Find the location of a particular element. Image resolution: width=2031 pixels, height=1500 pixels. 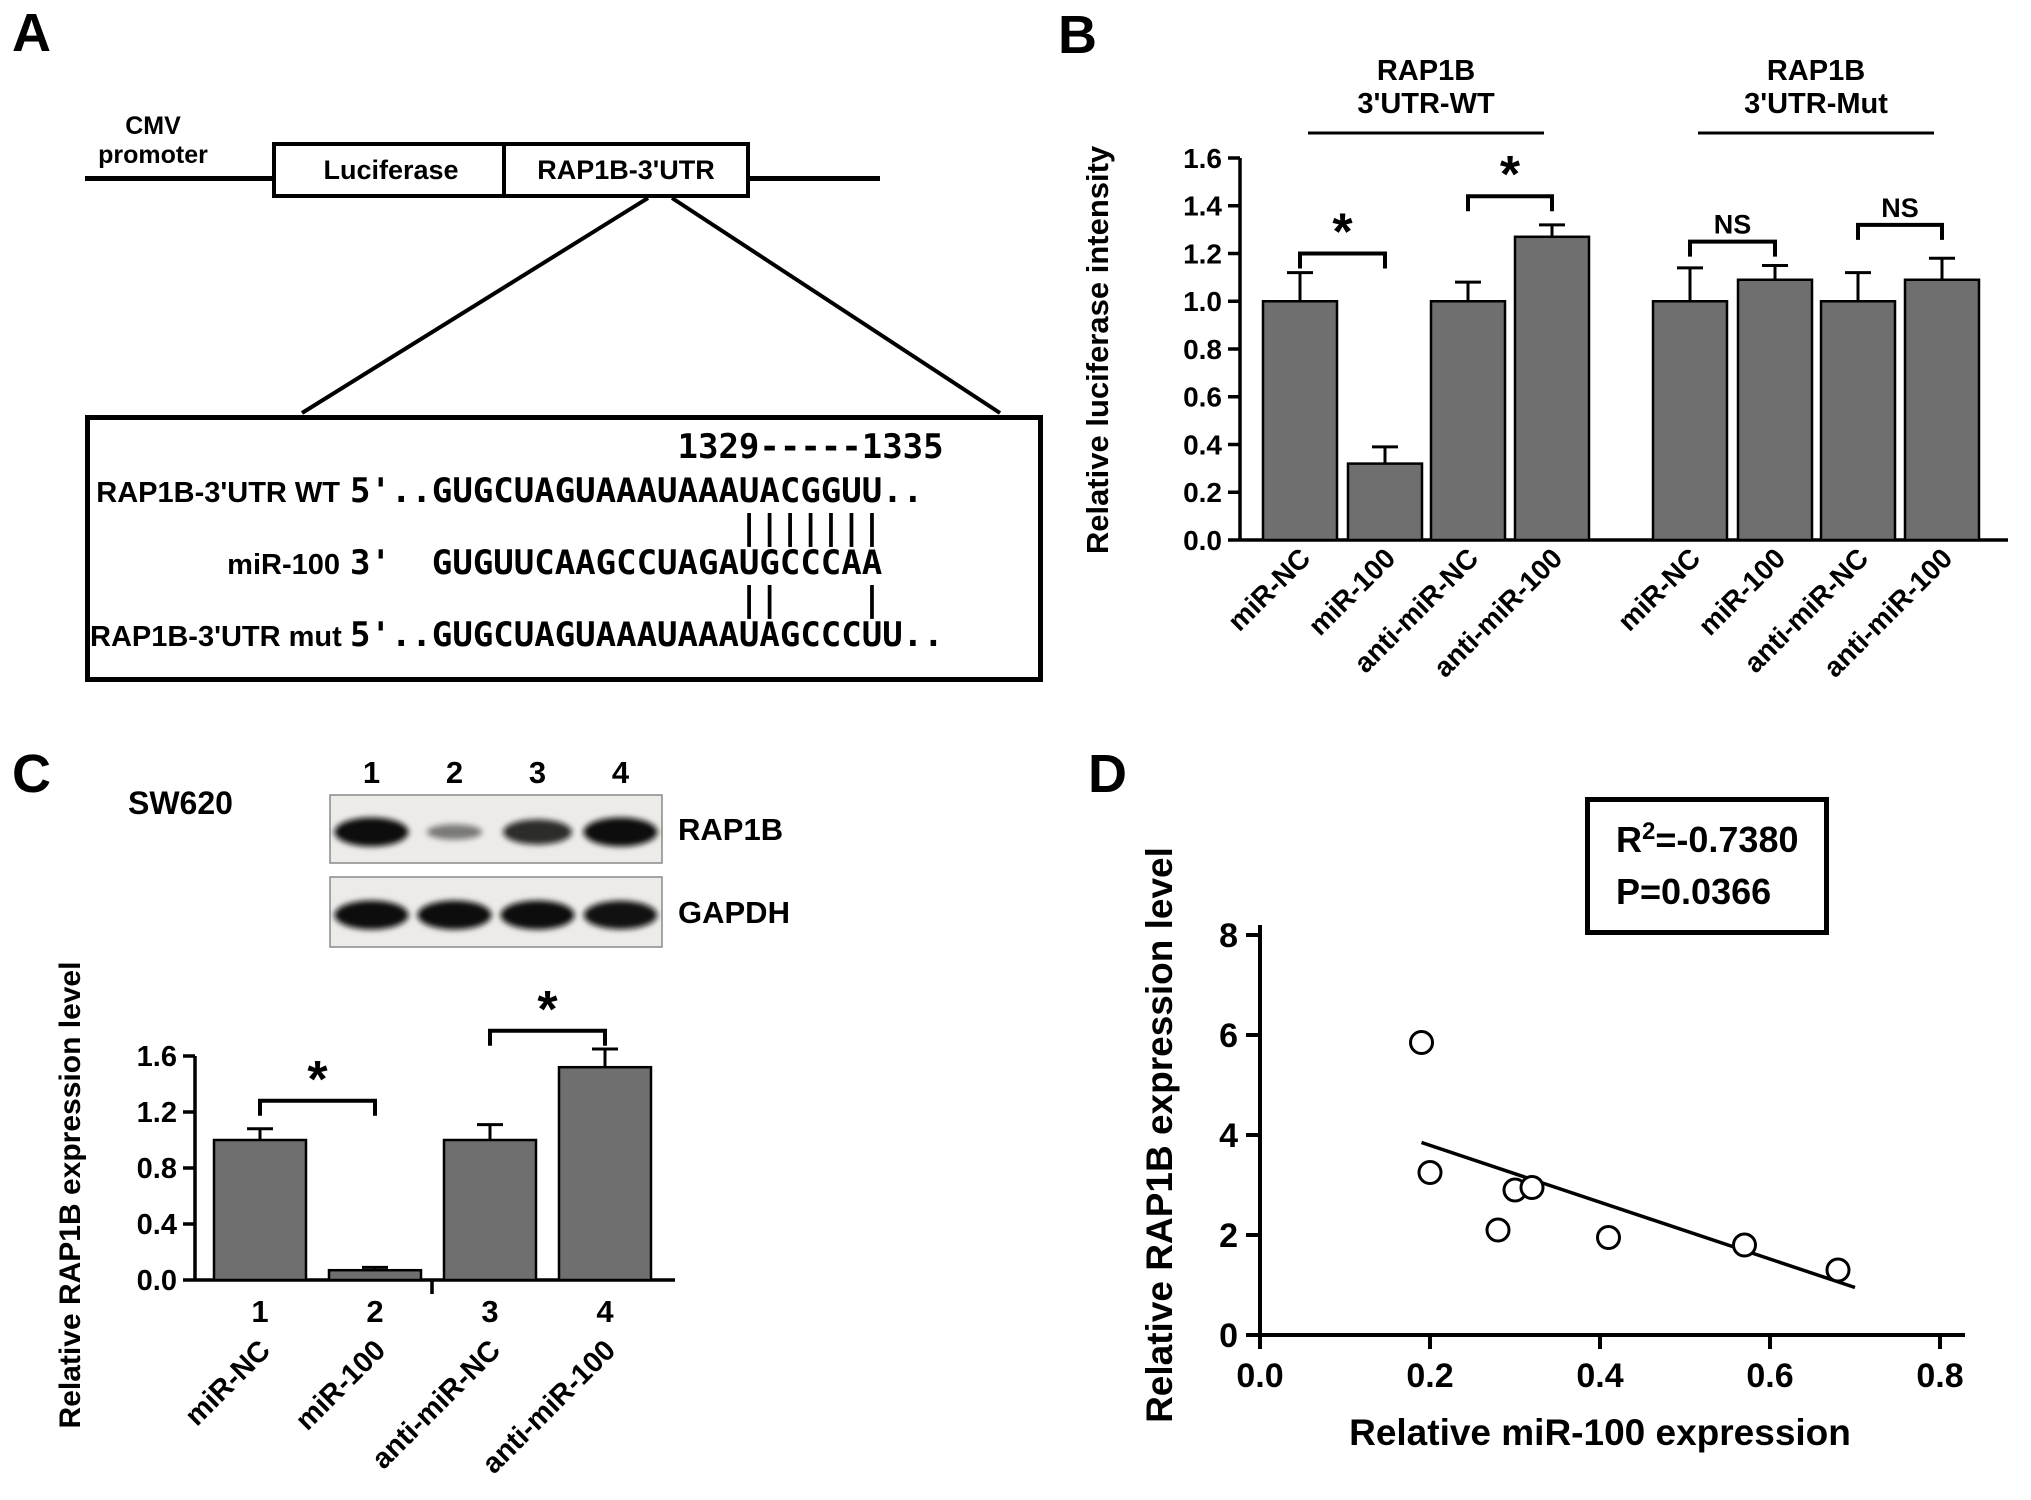

mut-utr-sequence: 5'..GUGCUAGUAAAUAAAUAGCCCUU.. is located at coordinates (647, 635).